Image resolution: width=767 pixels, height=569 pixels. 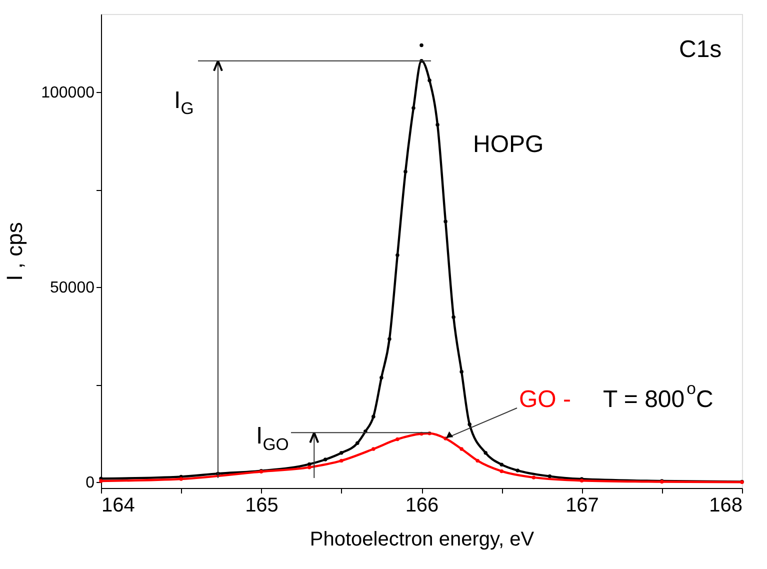 What do you see at coordinates (90, 483) in the screenshot?
I see `y-tick-label: 0` at bounding box center [90, 483].